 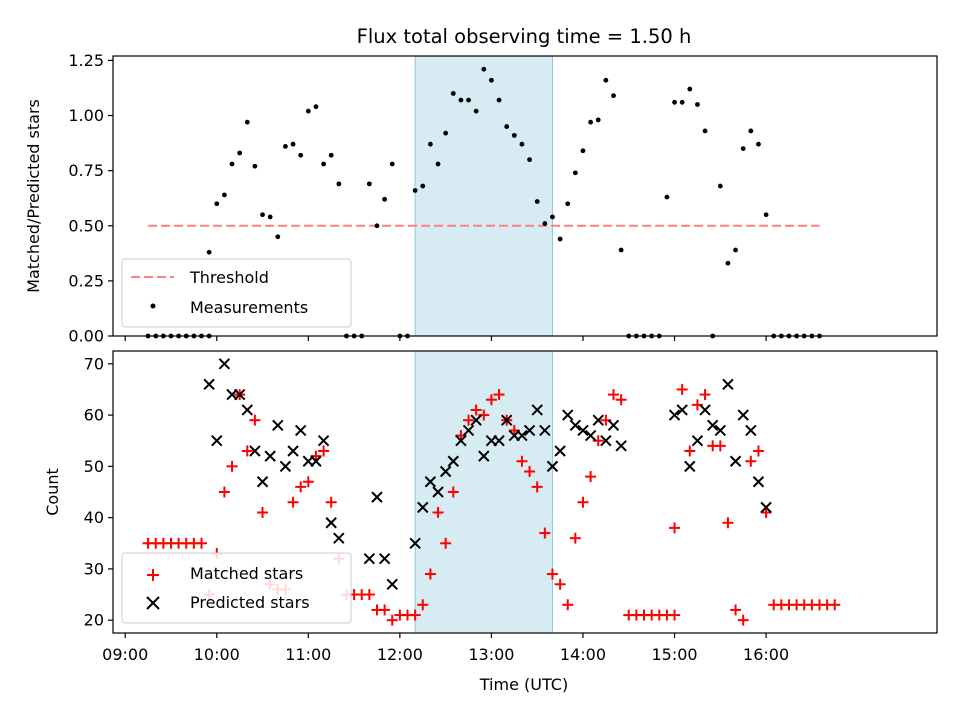 What do you see at coordinates (483, 492) in the screenshot?
I see `observing-window-span-bottom` at bounding box center [483, 492].